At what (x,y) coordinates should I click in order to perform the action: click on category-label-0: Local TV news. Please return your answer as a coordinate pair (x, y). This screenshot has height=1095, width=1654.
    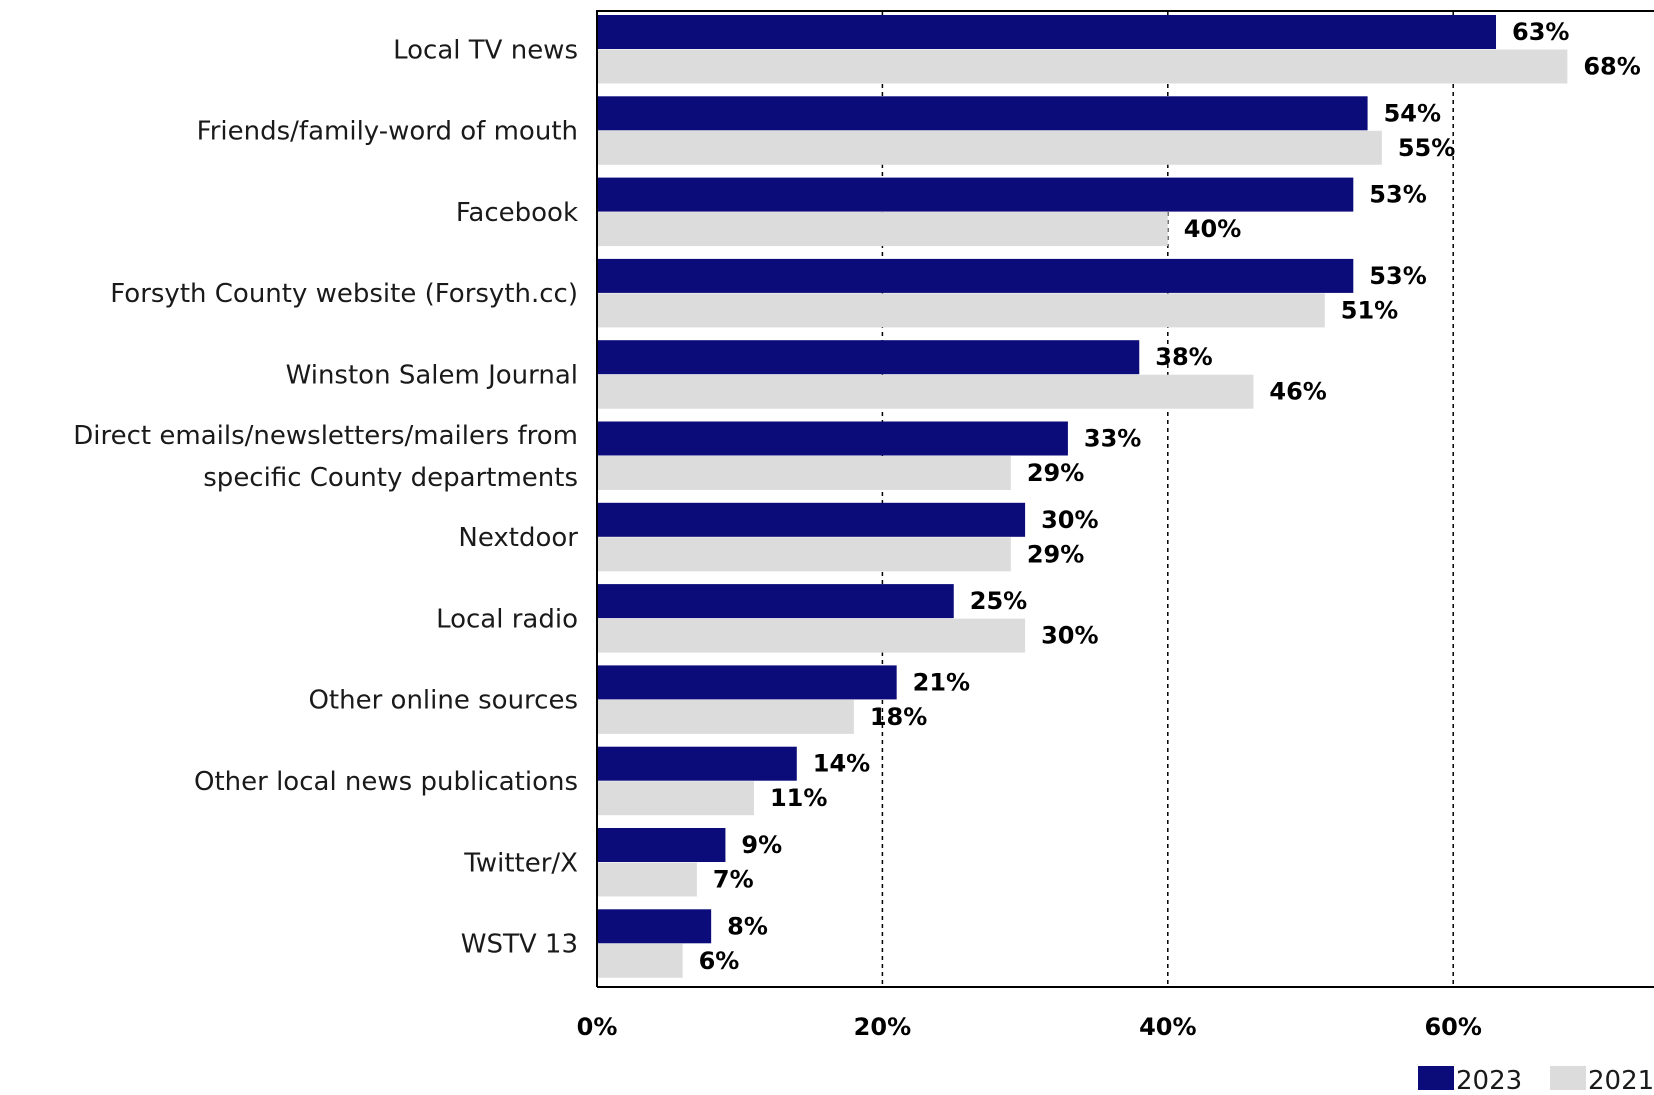
    Looking at the image, I should click on (485, 50).